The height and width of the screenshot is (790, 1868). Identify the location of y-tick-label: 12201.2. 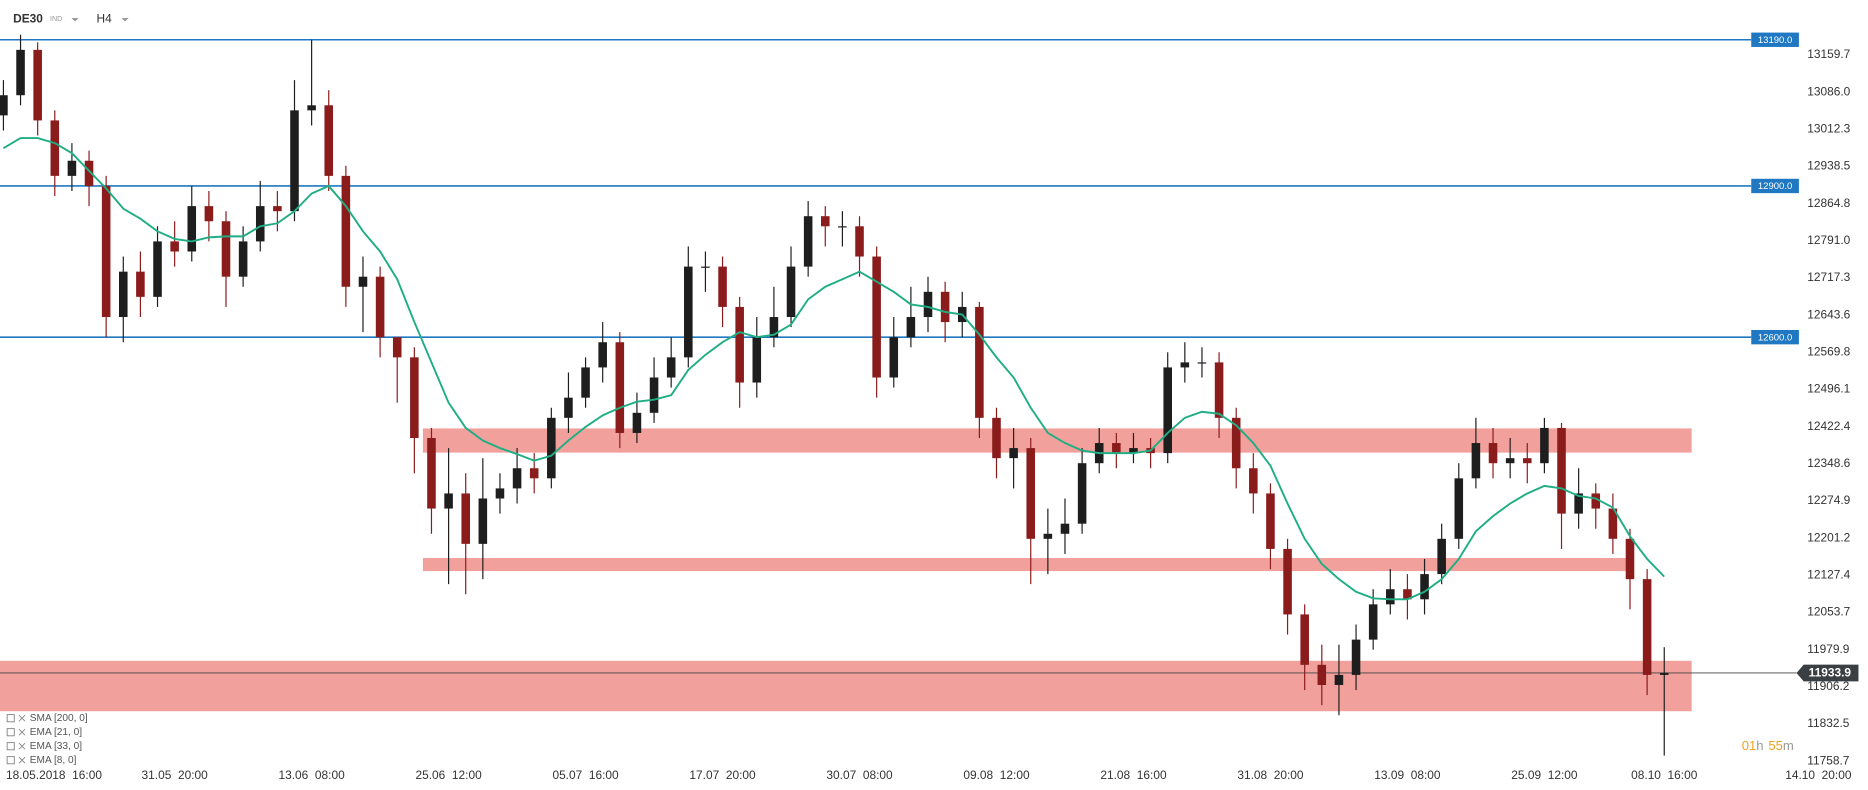
(1828, 537).